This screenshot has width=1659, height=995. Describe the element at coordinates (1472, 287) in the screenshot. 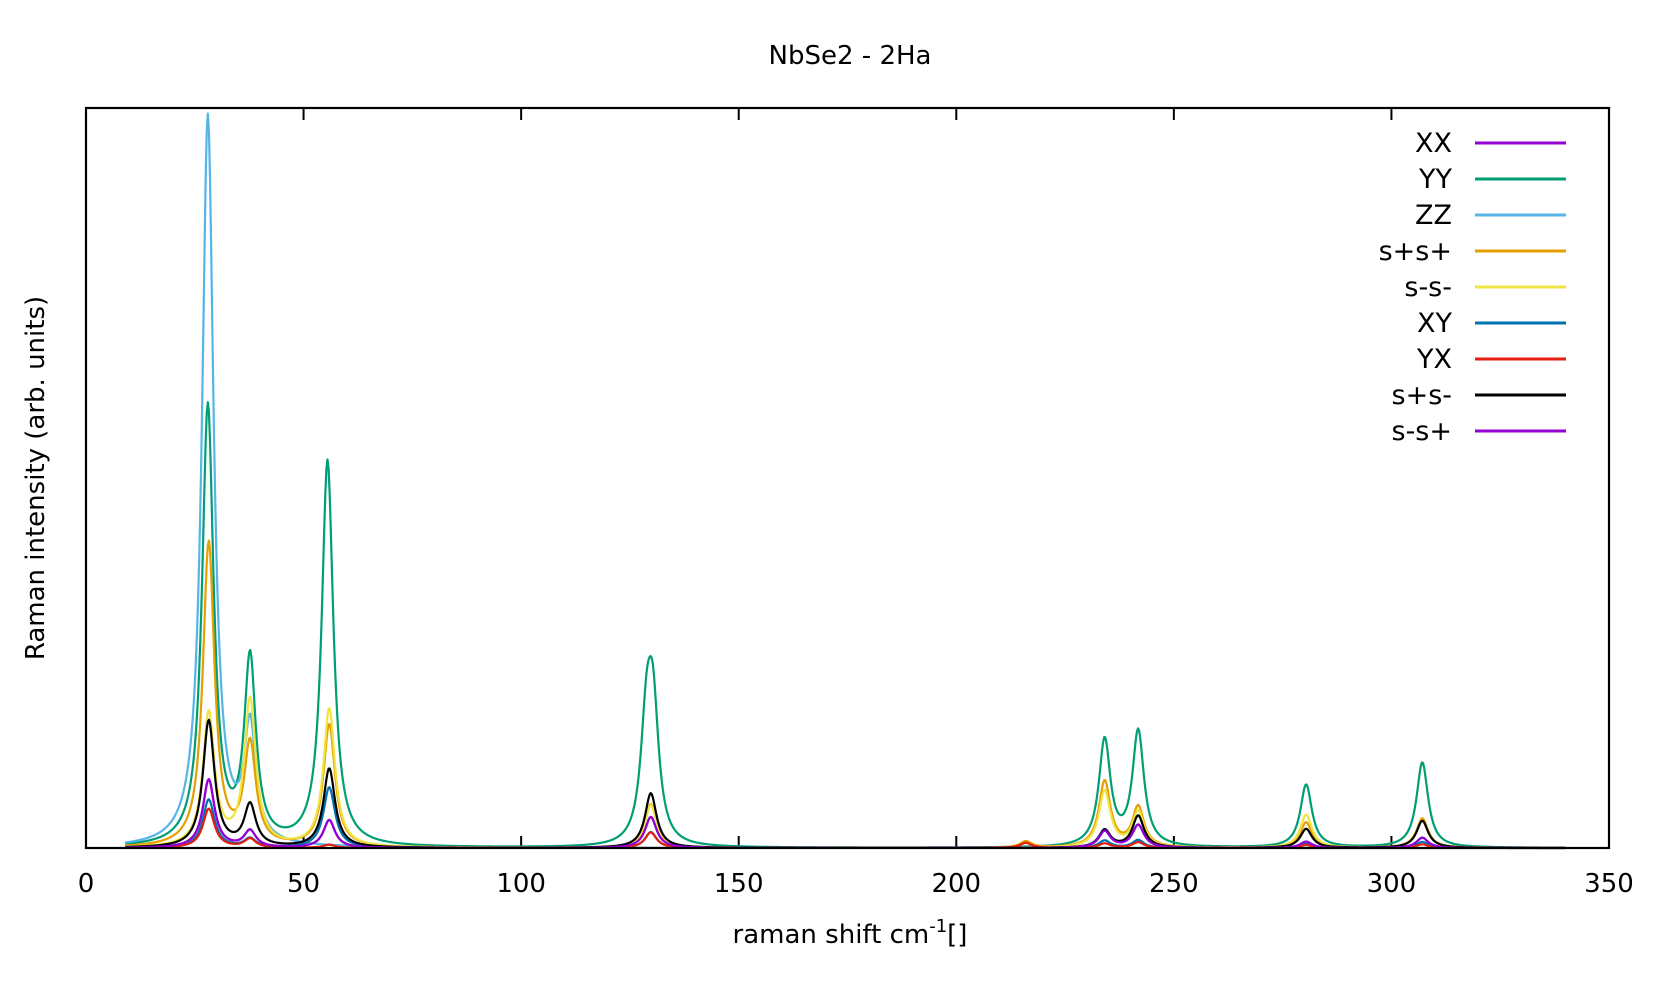

I see `legend: XX YY ZZ s+s+ s-s- XY YX s+s-s-s+` at that location.